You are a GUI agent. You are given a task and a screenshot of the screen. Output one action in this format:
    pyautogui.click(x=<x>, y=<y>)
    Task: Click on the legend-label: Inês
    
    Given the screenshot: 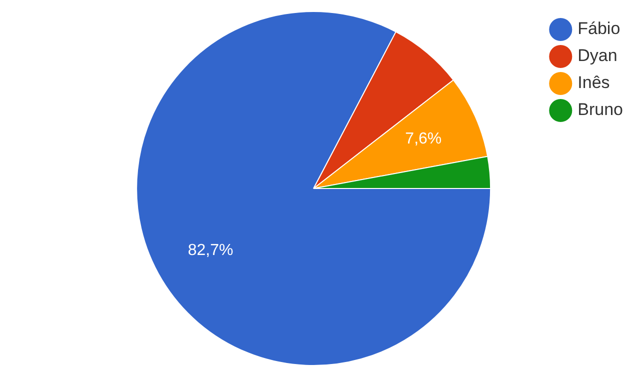 What is the action you would take?
    pyautogui.click(x=594, y=82)
    